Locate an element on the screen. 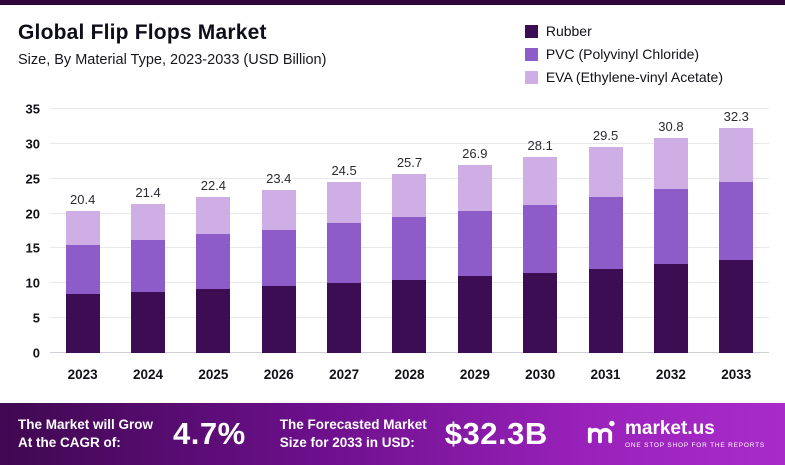 The image size is (785, 465). x-tick-label: 2033 is located at coordinates (736, 374).